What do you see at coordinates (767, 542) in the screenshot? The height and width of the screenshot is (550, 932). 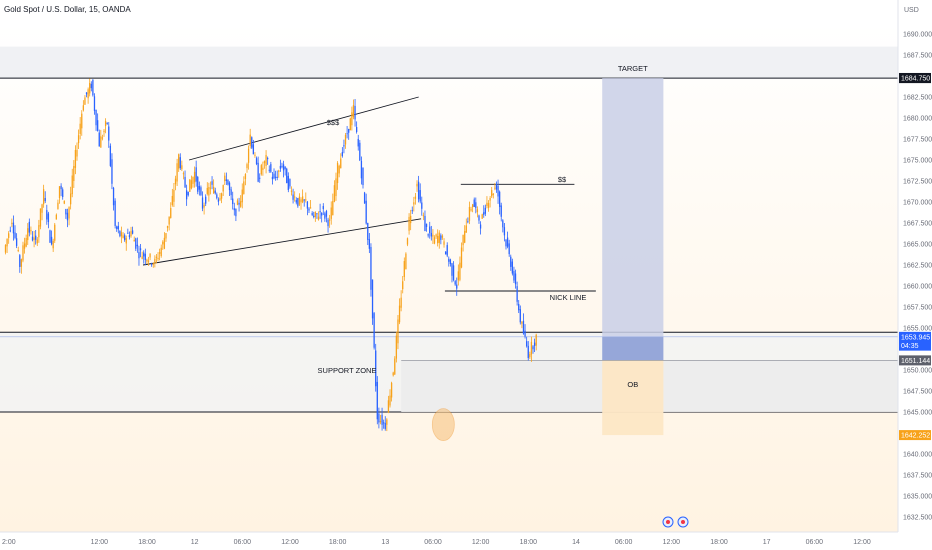 I see `x-tick-label: 17` at bounding box center [767, 542].